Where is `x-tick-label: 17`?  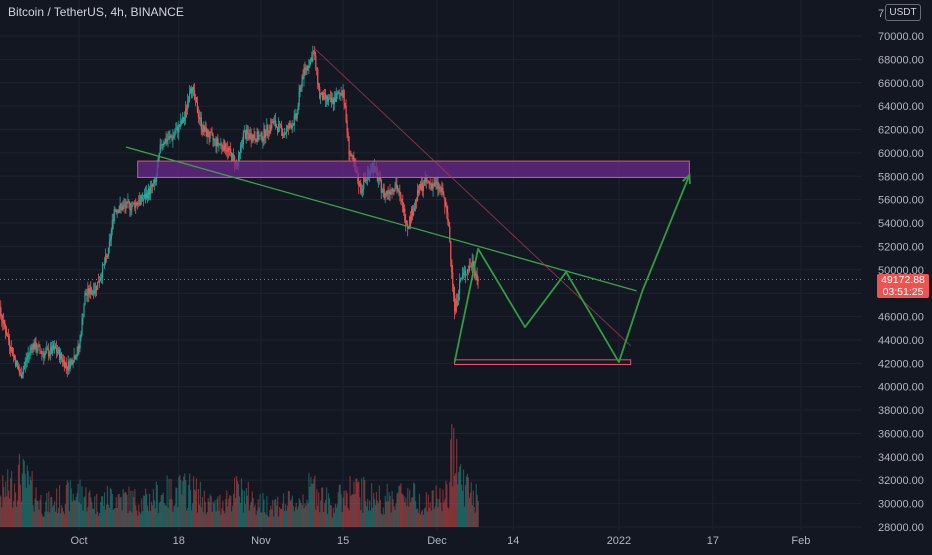 x-tick-label: 17 is located at coordinates (713, 541).